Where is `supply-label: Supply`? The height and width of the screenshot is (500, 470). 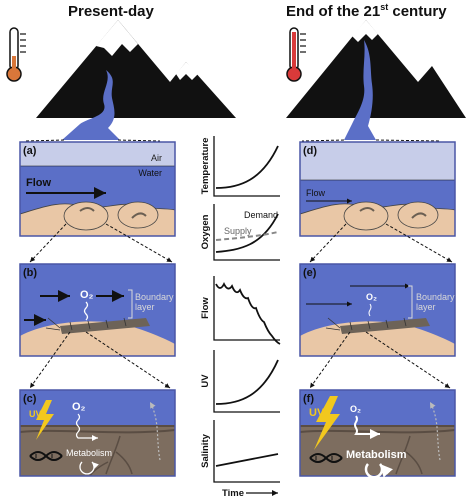 supply-label: Supply is located at coordinates (238, 231).